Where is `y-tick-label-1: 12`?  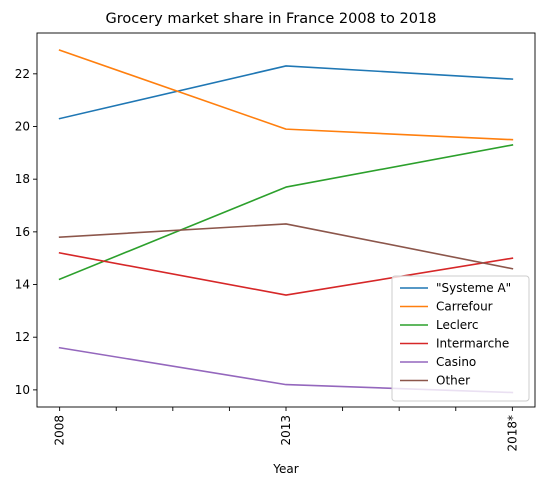
y-tick-label-1: 12 is located at coordinates (22, 337).